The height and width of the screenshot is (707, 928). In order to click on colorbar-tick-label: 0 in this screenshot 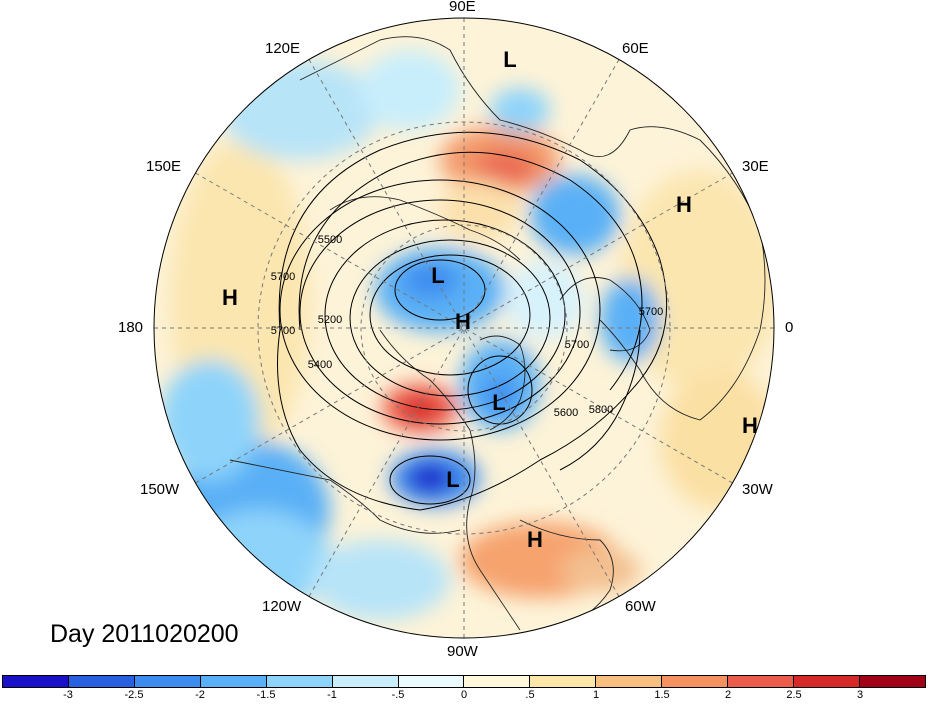, I will do `click(464, 695)`.